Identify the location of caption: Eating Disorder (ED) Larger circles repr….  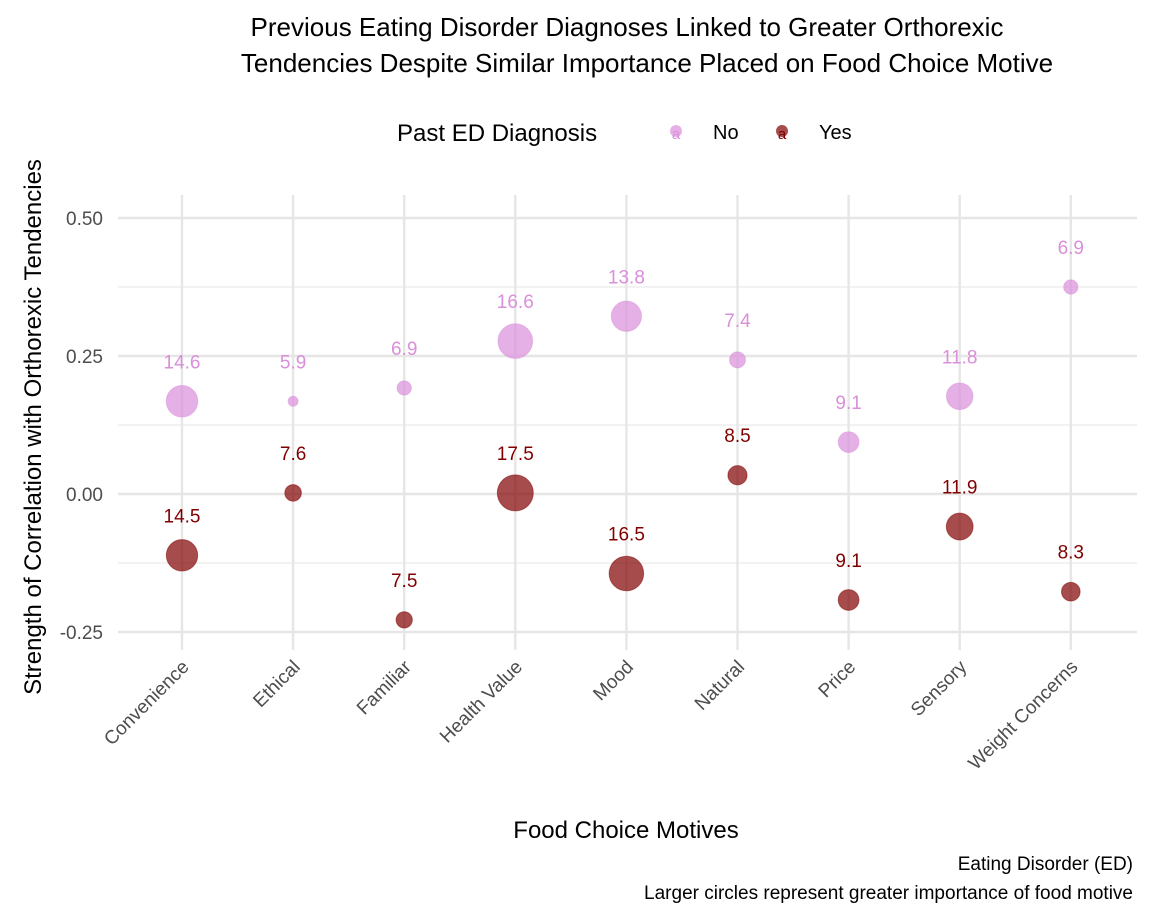
(888, 879).